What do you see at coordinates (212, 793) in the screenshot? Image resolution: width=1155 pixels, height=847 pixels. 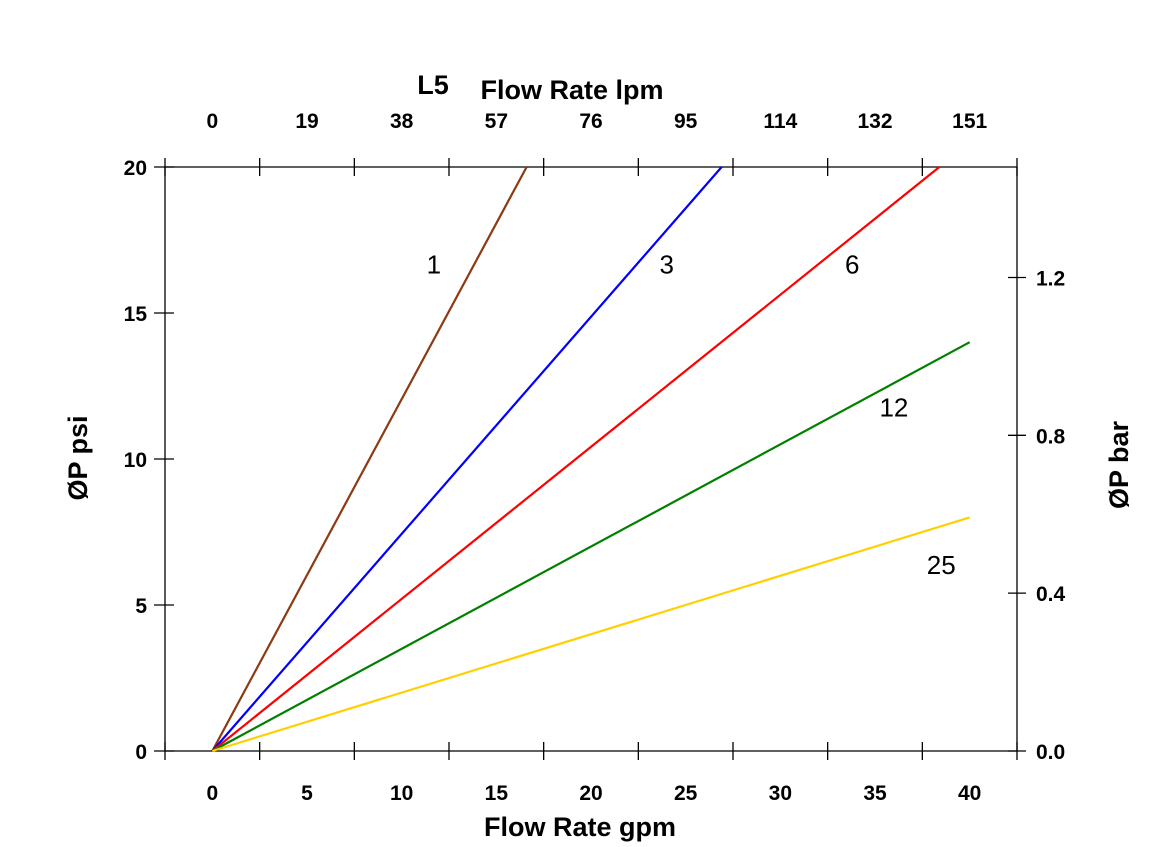 I see `x-tick-label: 0` at bounding box center [212, 793].